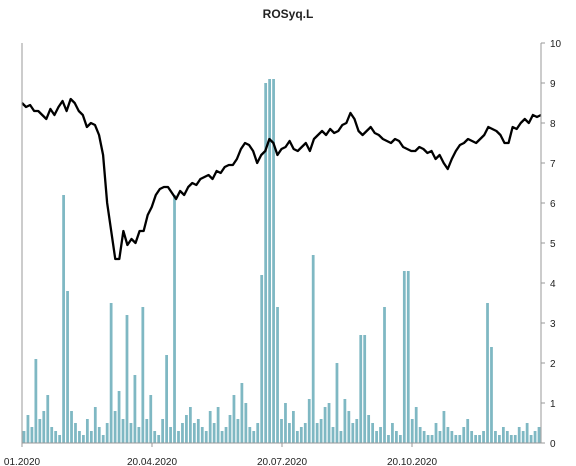 The height and width of the screenshot is (466, 576). Describe the element at coordinates (220, 454) in the screenshot. I see `x-axis-ticks: 01.2020 20.04.2020 20.07.2020 20.10.2020` at that location.